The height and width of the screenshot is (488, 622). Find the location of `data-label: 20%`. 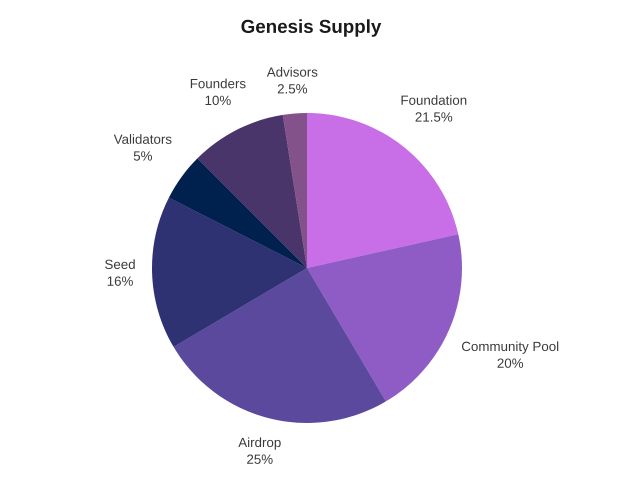

data-label: 20% is located at coordinates (511, 363).